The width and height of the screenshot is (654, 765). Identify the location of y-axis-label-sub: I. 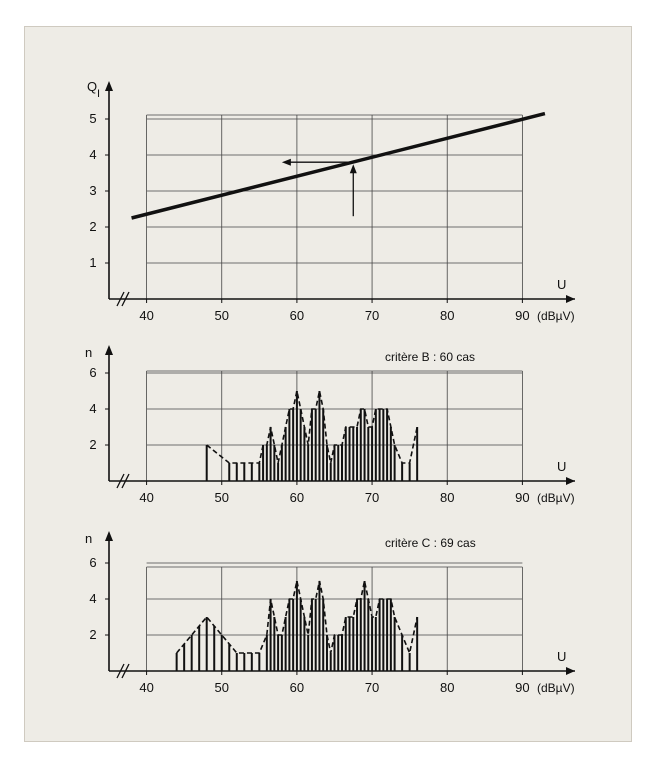
(98, 94).